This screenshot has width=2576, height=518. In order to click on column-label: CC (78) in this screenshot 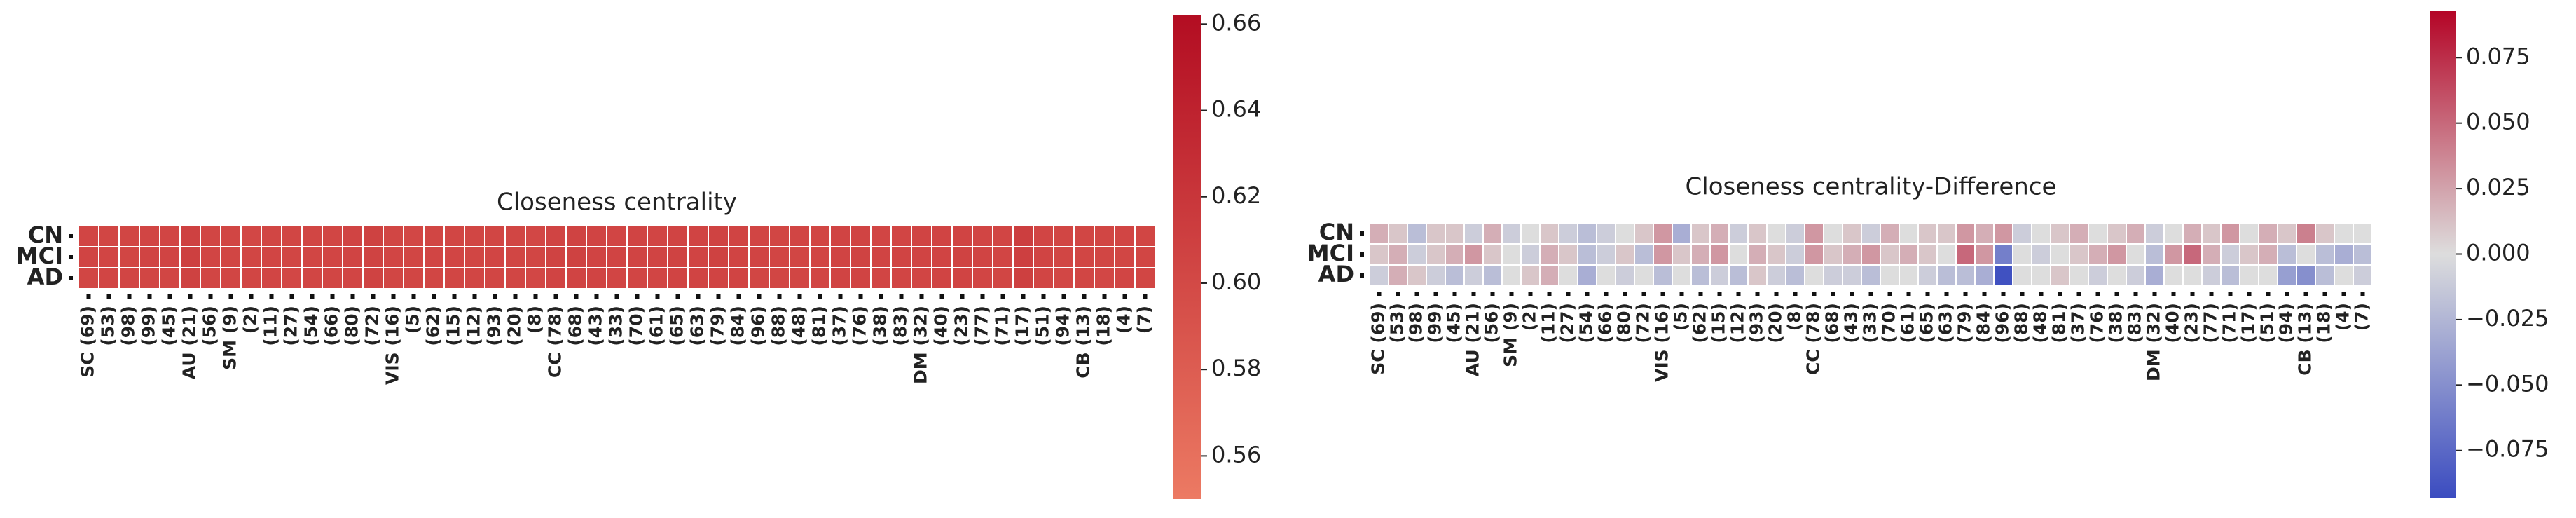, I will do `click(555, 342)`.